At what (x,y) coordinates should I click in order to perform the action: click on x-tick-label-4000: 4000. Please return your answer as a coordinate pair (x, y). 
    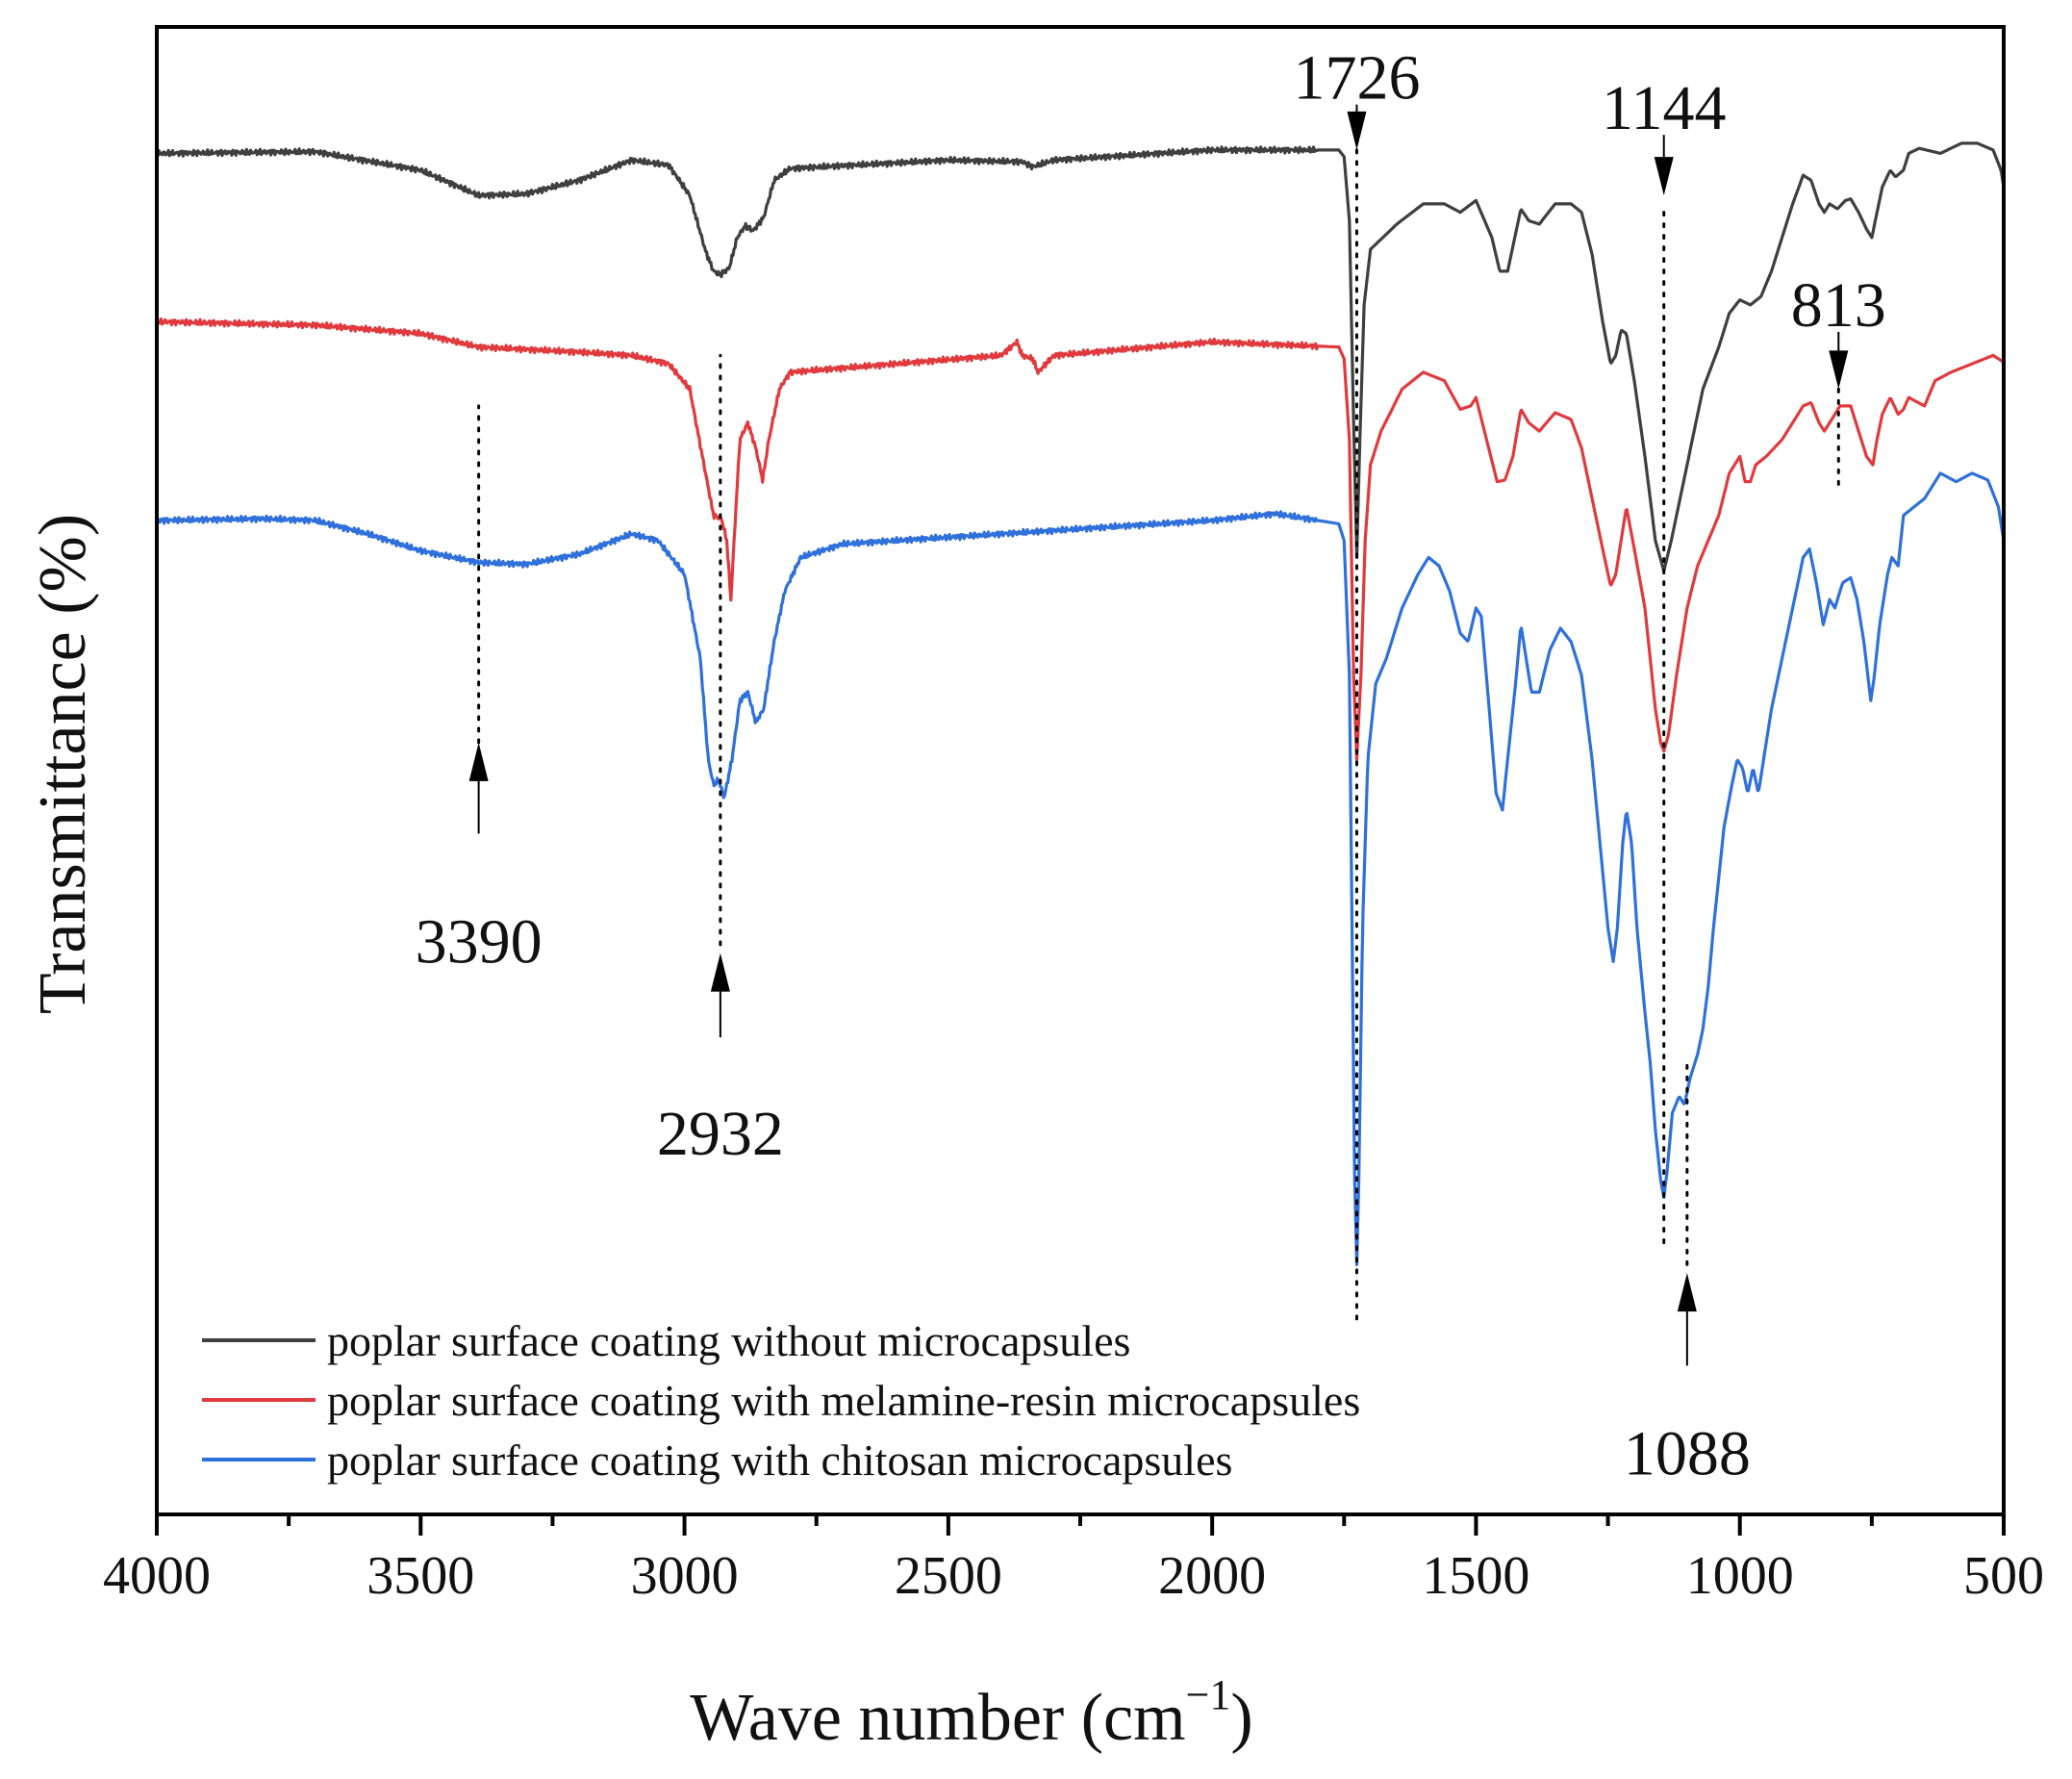
    Looking at the image, I should click on (157, 1576).